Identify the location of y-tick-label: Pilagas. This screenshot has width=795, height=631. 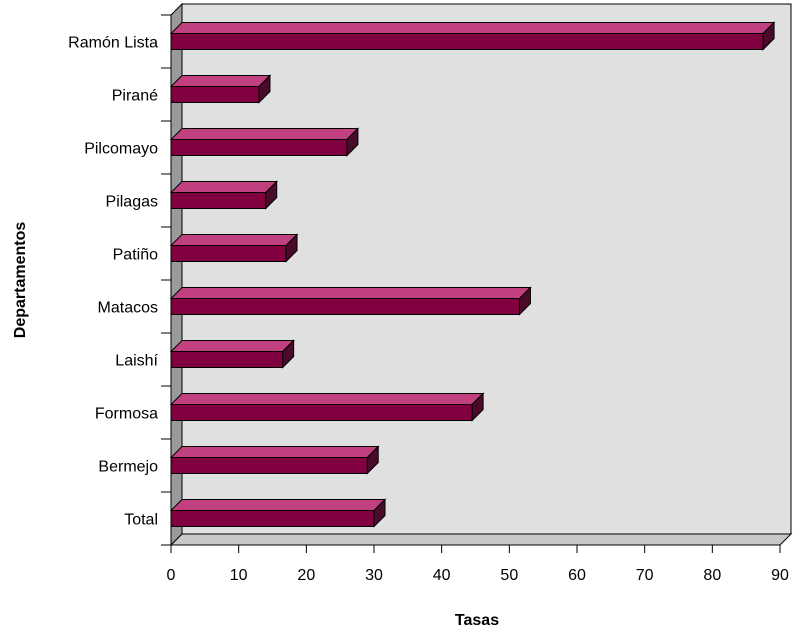
(132, 202).